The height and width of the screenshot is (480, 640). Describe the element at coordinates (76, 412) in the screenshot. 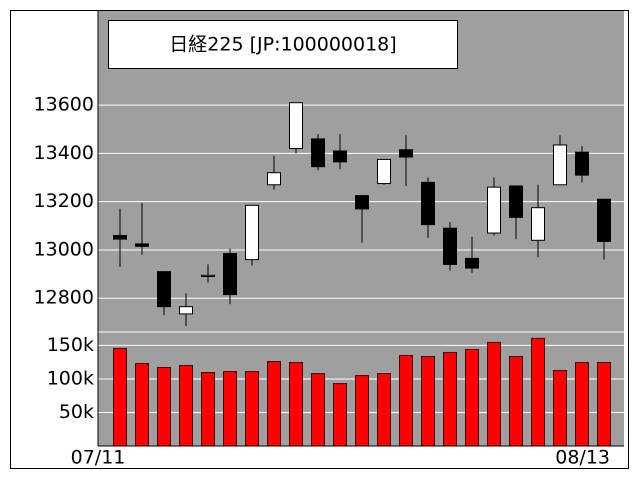

I see `y-tick-label: 50k` at that location.